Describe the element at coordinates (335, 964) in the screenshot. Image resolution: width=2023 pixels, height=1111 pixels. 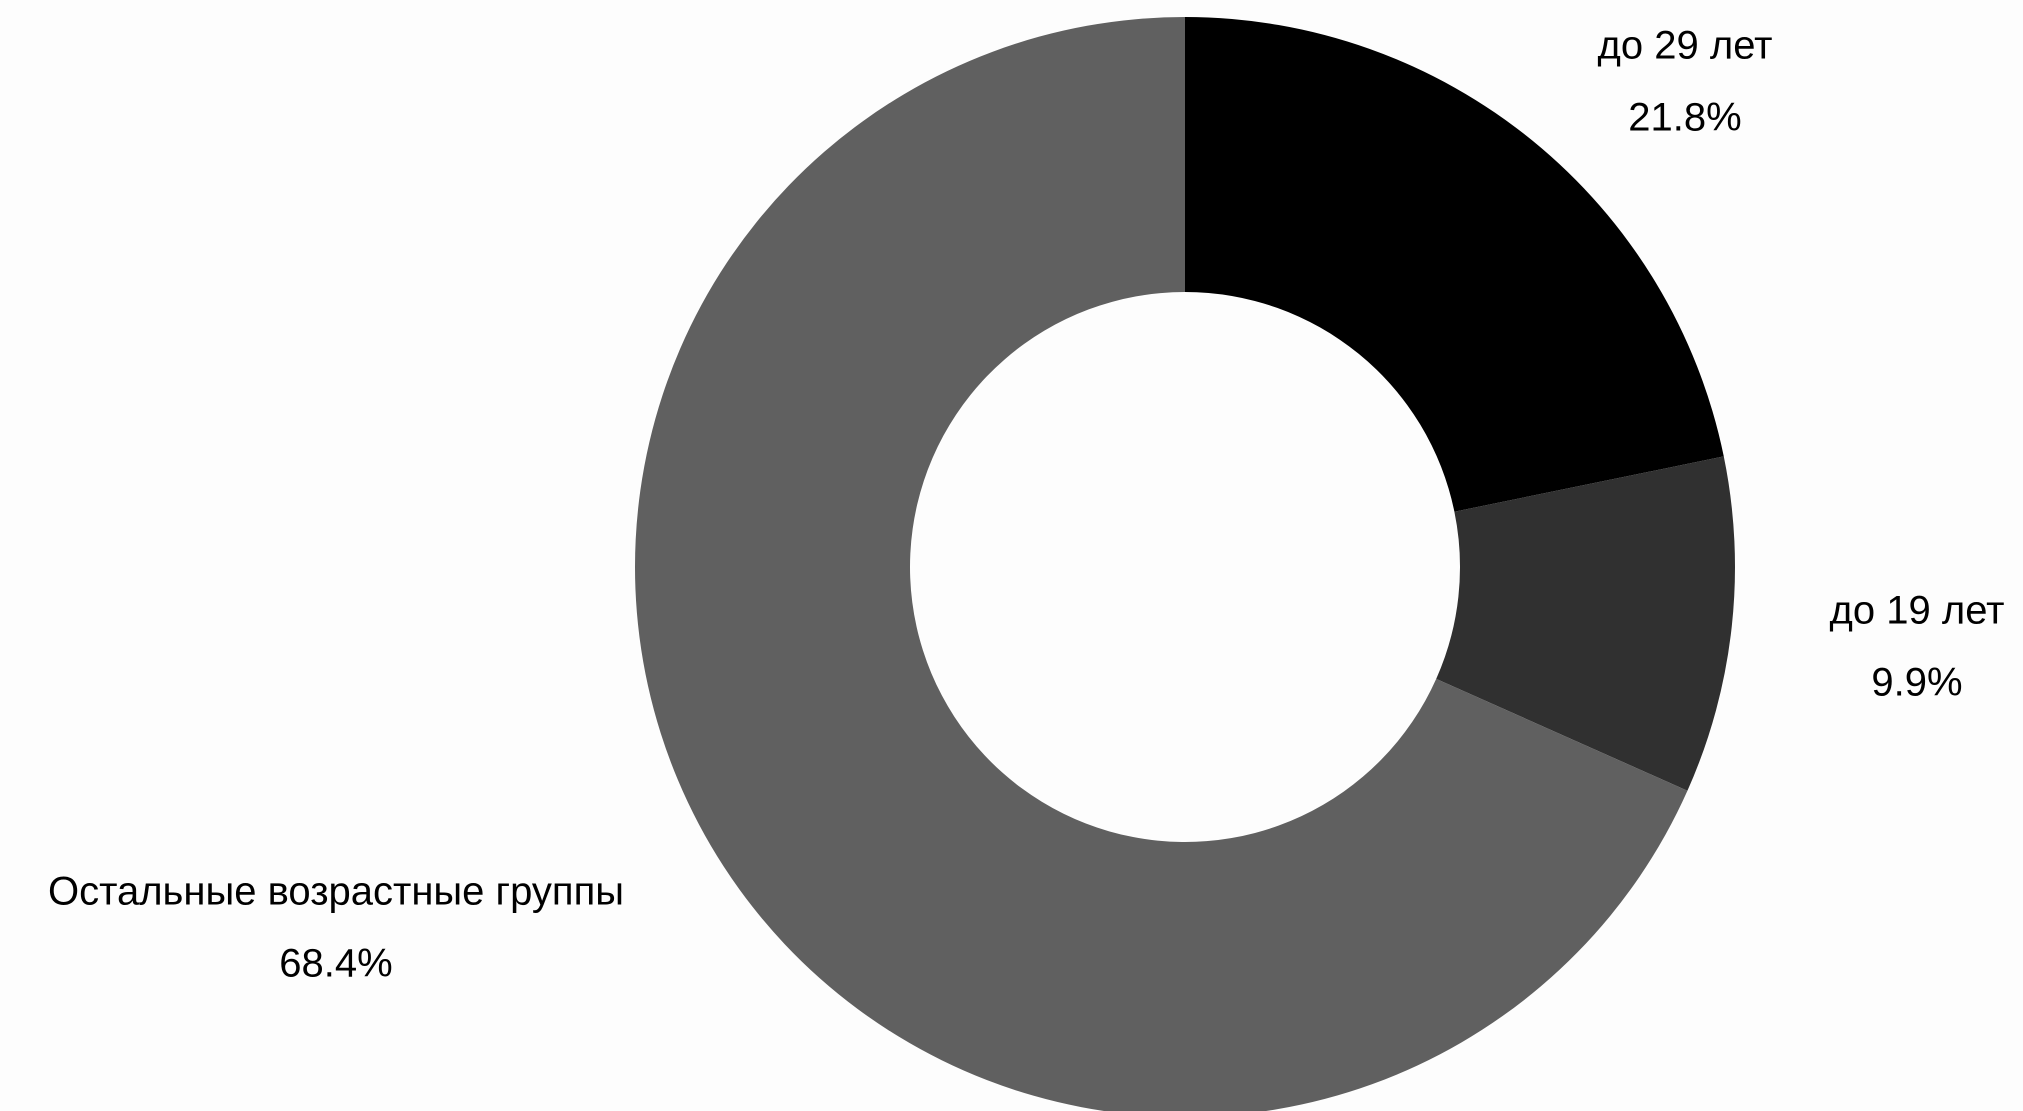
I see `slice-value-label-3: 68.4%` at that location.